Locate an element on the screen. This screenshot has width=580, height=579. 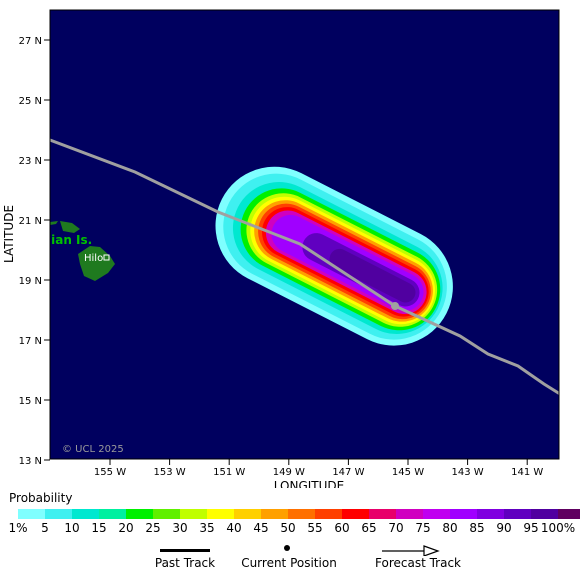
colorbar-label: 1% is located at coordinates (18, 528).